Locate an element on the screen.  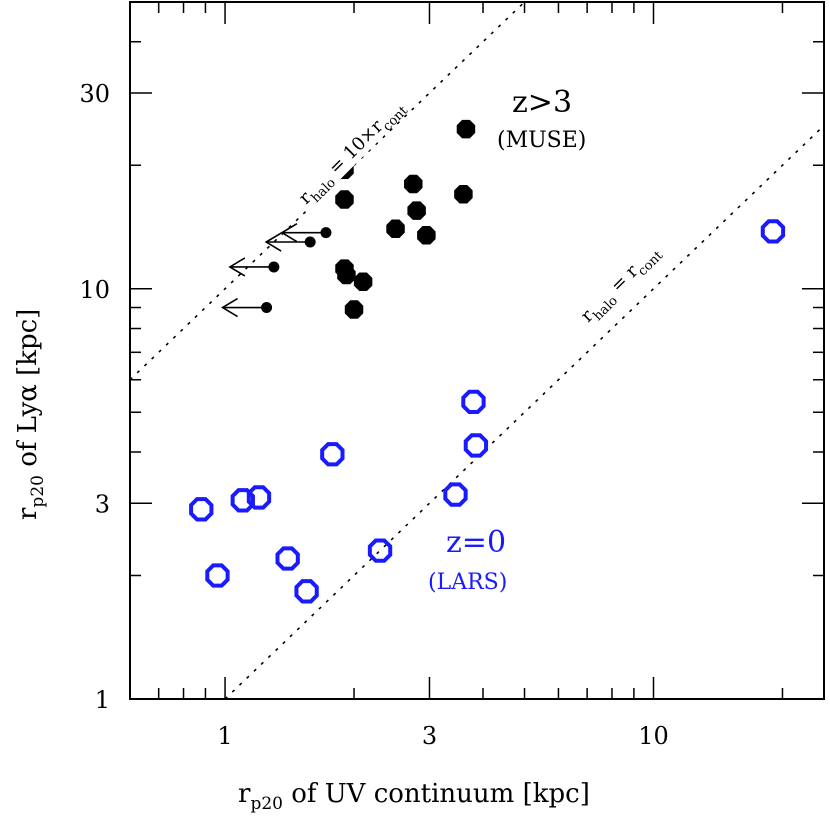
x-axis-label-main: r is located at coordinates (244, 794).